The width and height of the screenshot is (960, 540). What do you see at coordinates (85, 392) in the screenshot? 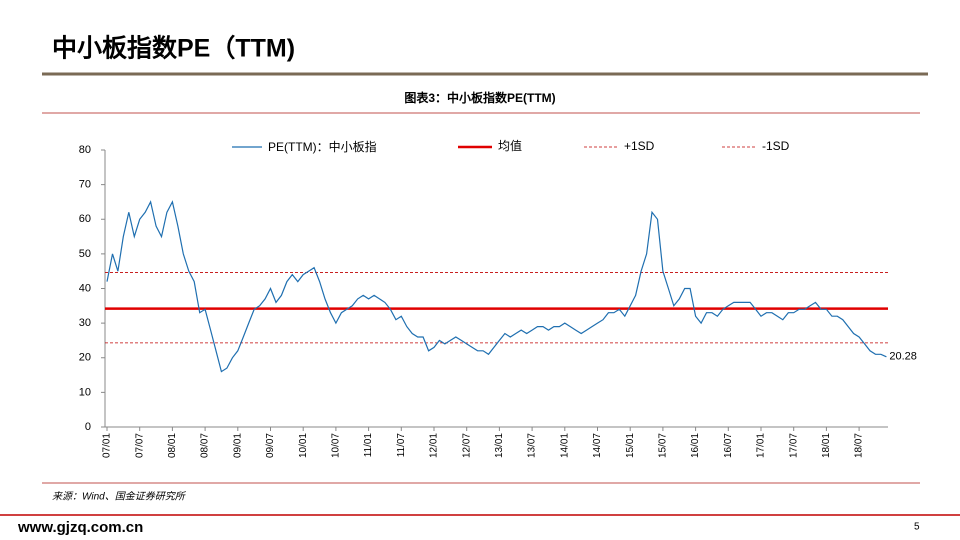
I see `y-tick-label: 10` at bounding box center [85, 392].